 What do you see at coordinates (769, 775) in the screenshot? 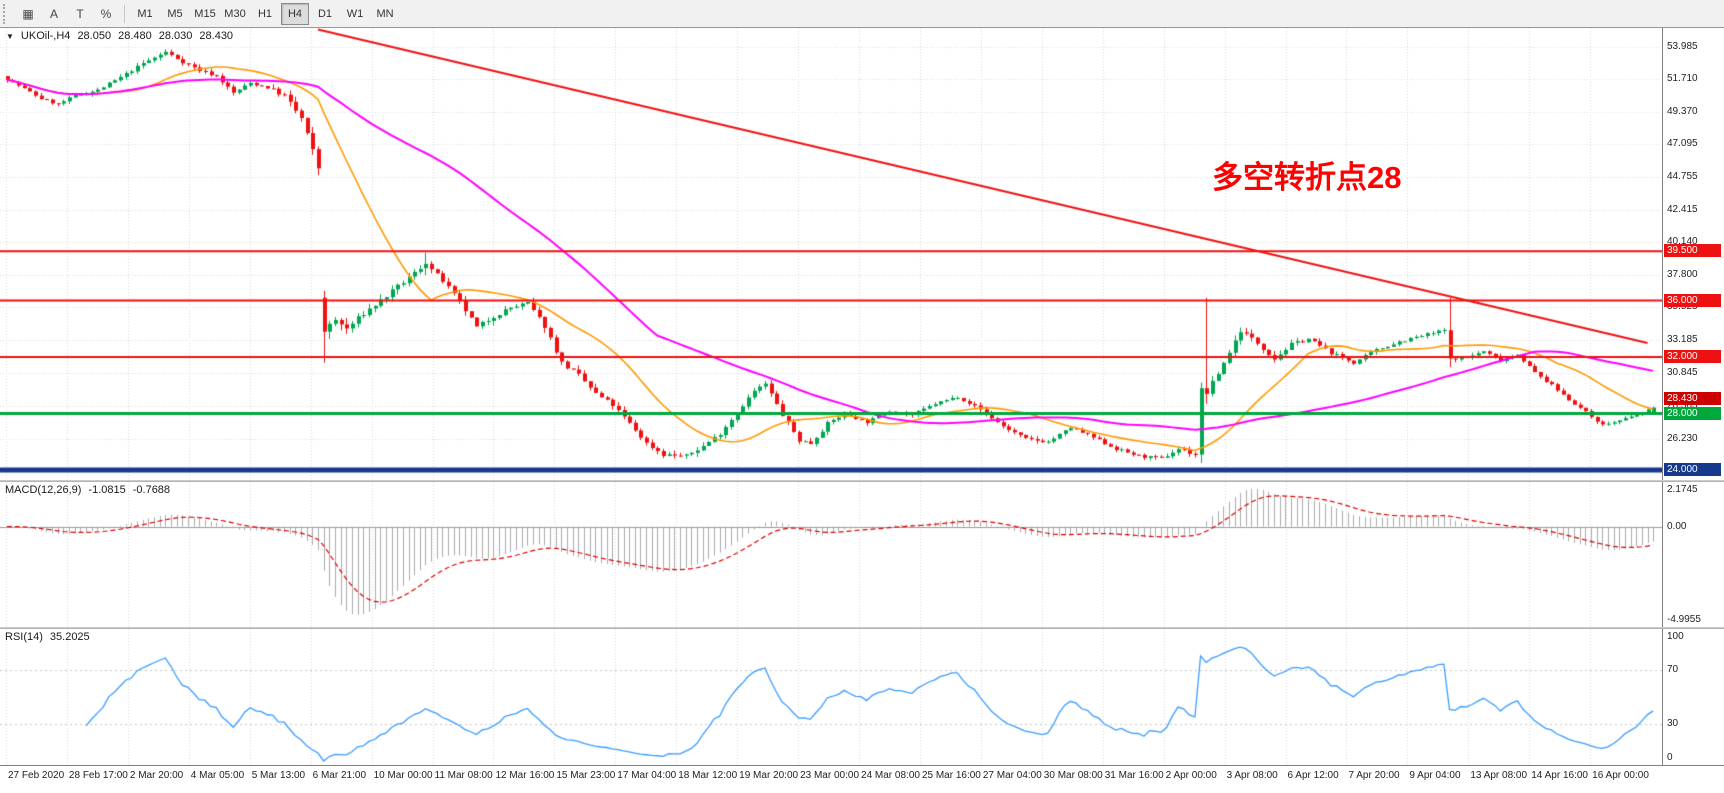
I see `time-axis-label: 19 Mar 20:00` at bounding box center [769, 775].